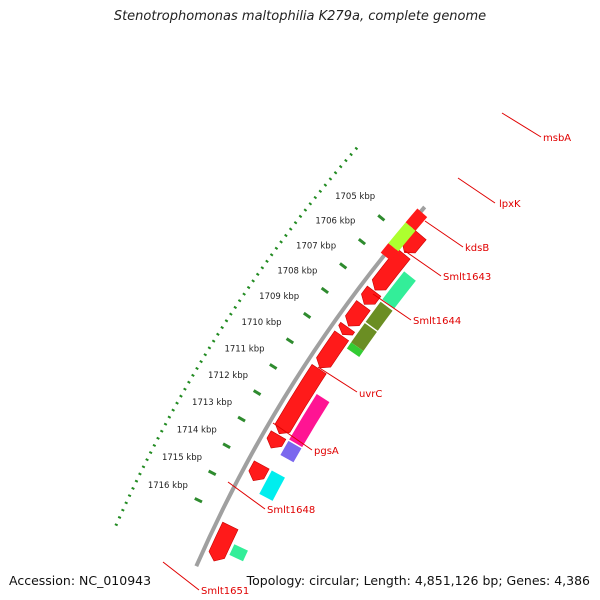 The image size is (600, 600). I want to click on gene-segment-smlt1648, so click(272, 485).